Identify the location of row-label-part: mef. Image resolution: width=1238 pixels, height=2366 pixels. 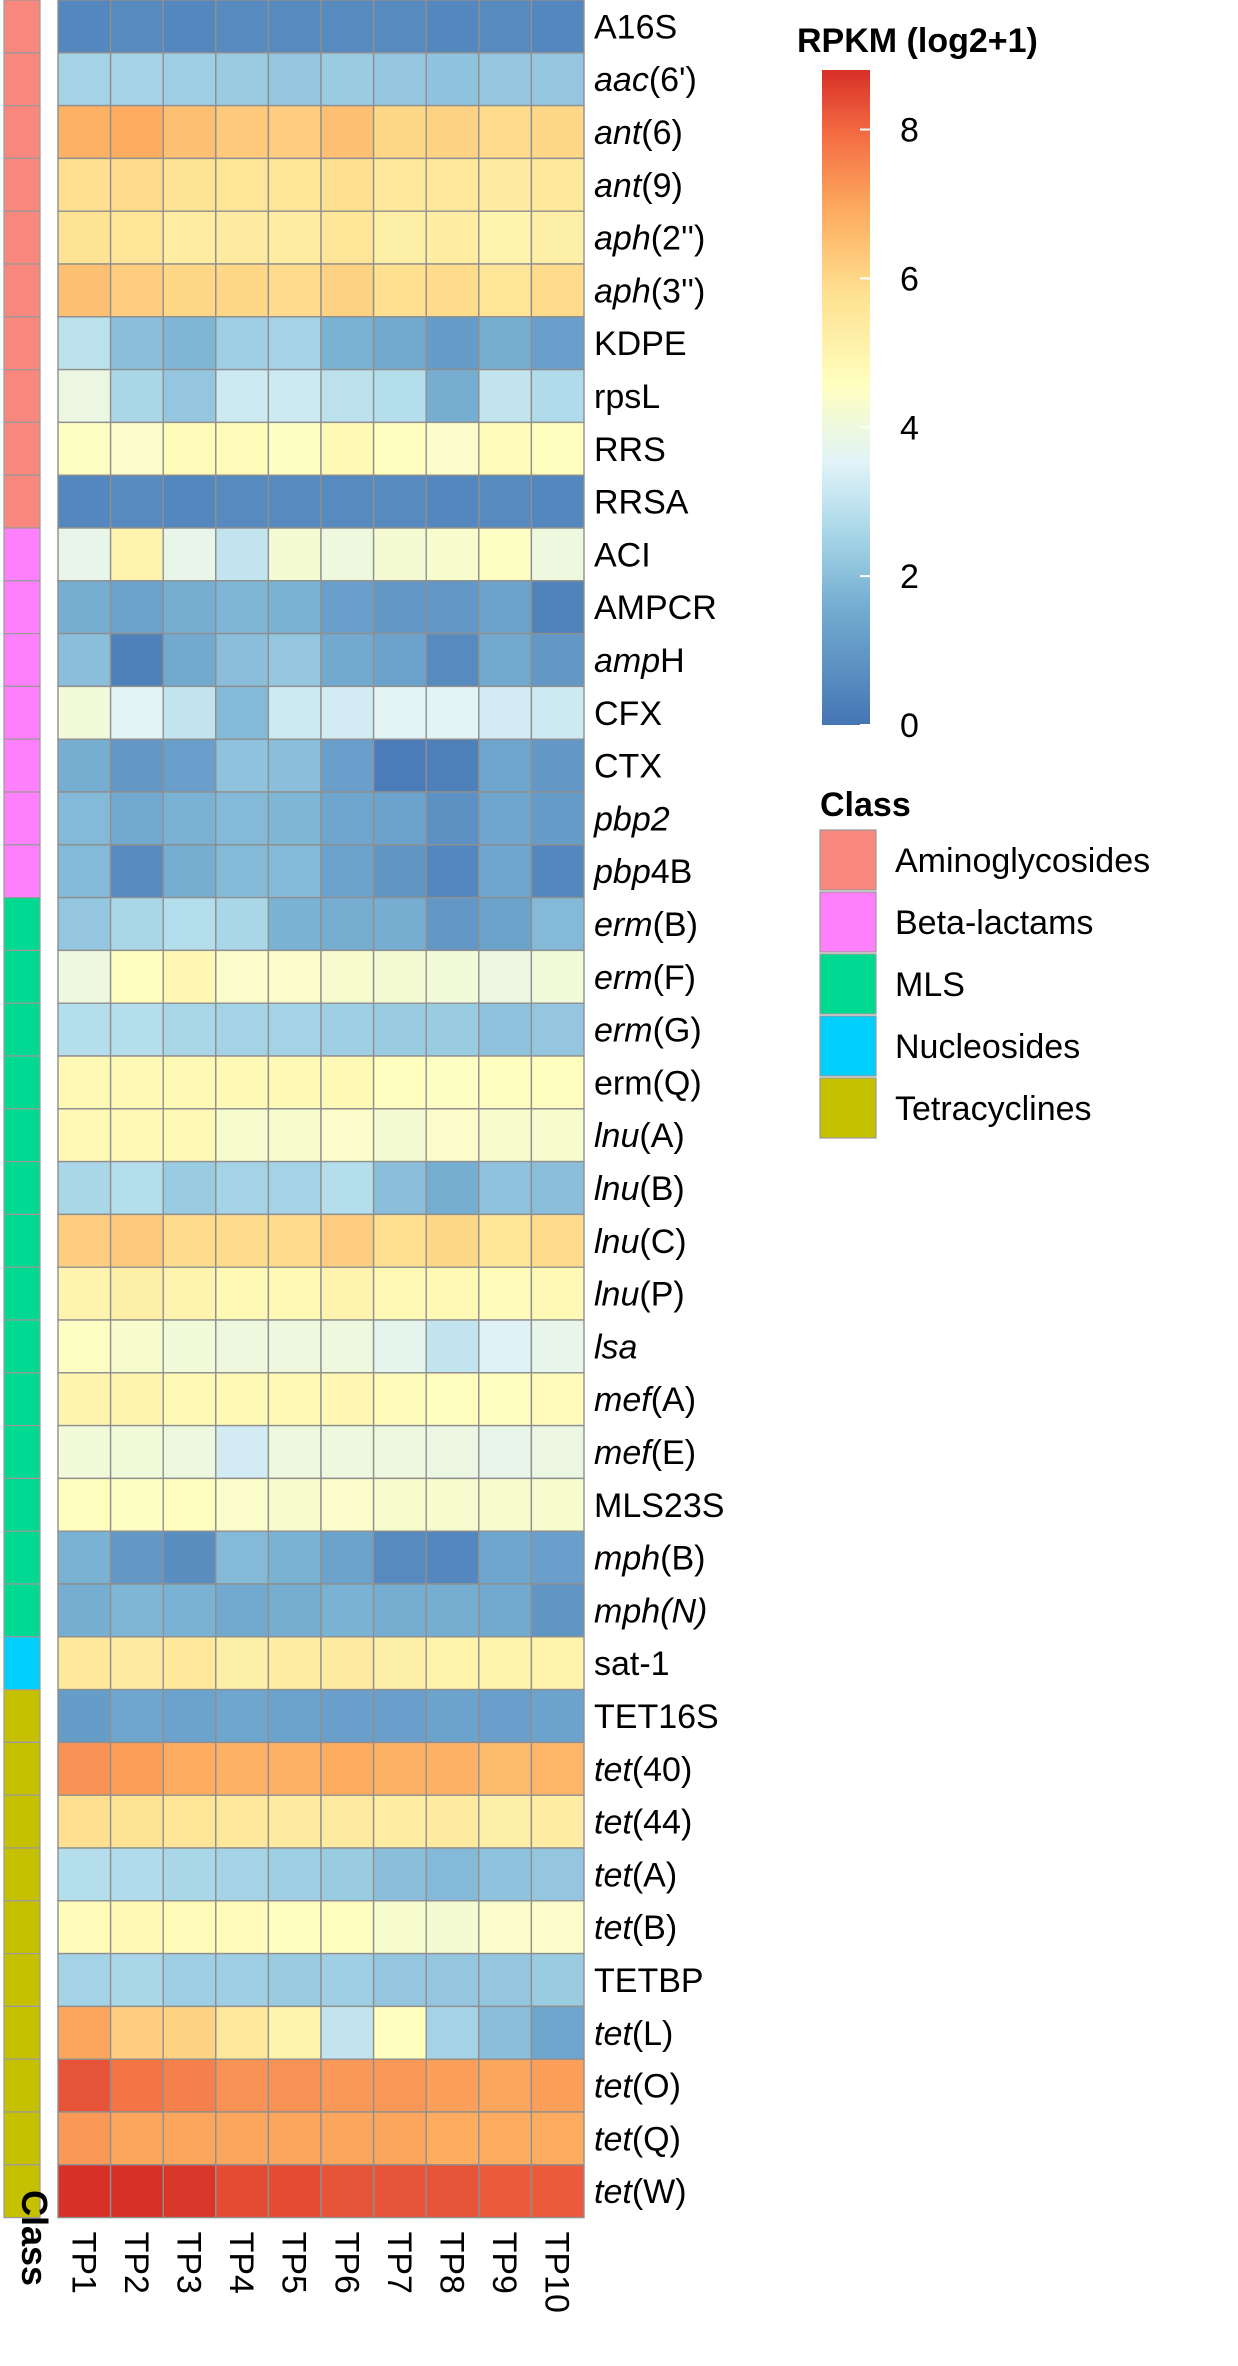
(624, 1453).